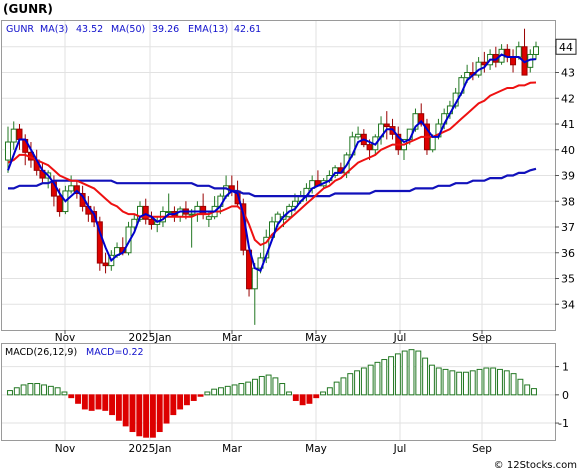 Image resolution: width=580 pixels, height=471 pixels. I want to click on macd-x-tick-label: Nov, so click(65, 449).